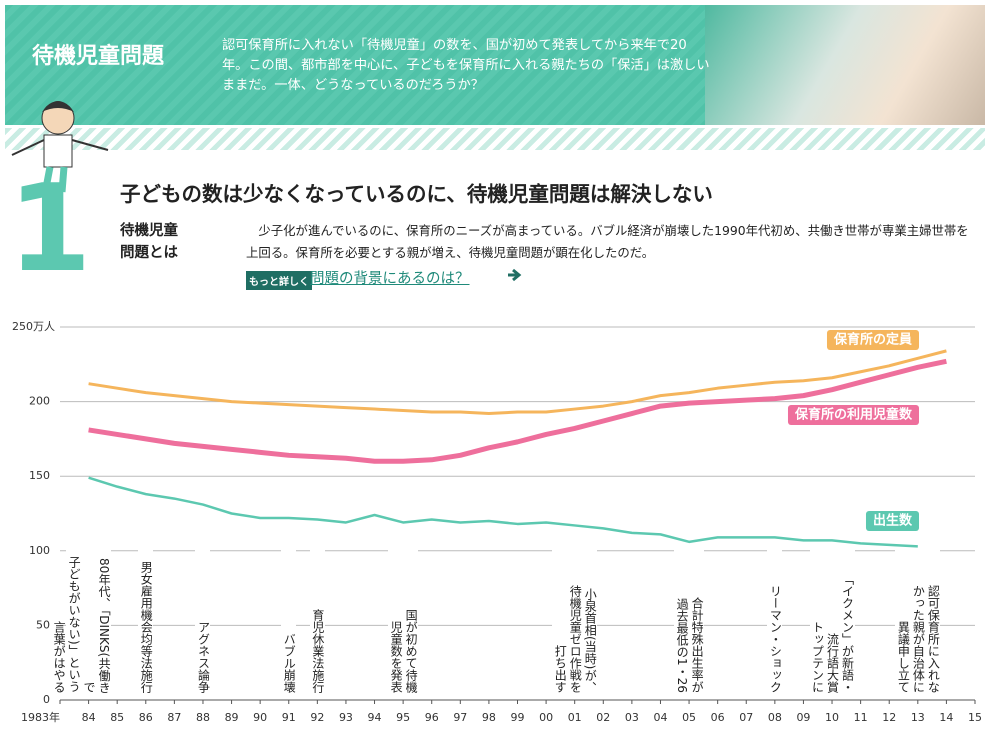  I want to click on x-tick-label: 15, so click(975, 717).